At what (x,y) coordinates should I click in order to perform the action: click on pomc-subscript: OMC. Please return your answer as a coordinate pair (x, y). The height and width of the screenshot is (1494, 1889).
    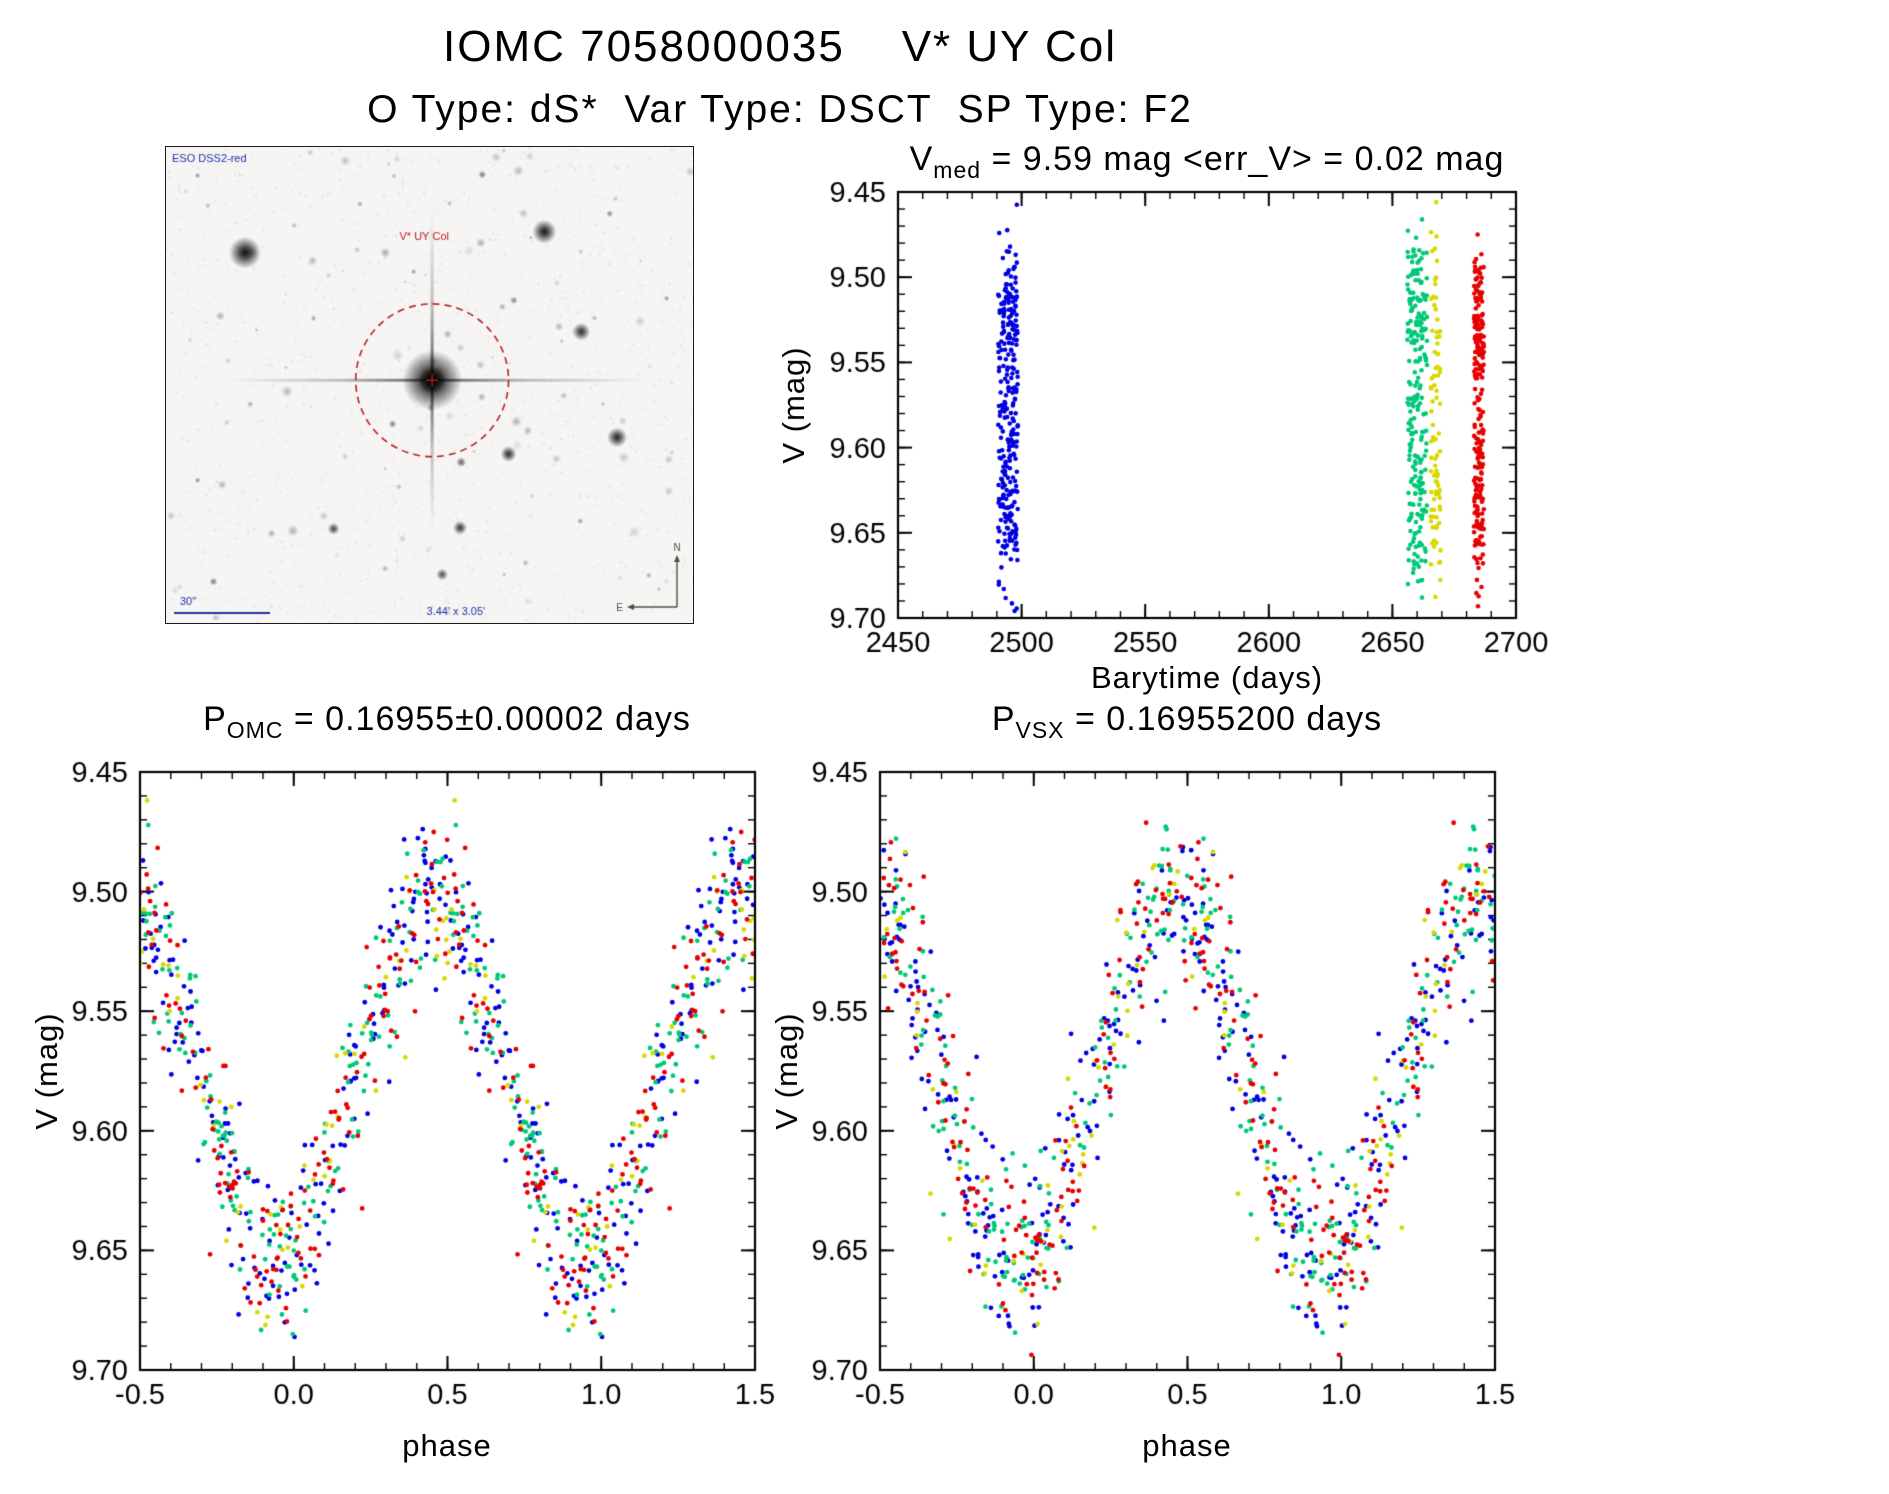
    Looking at the image, I should click on (255, 729).